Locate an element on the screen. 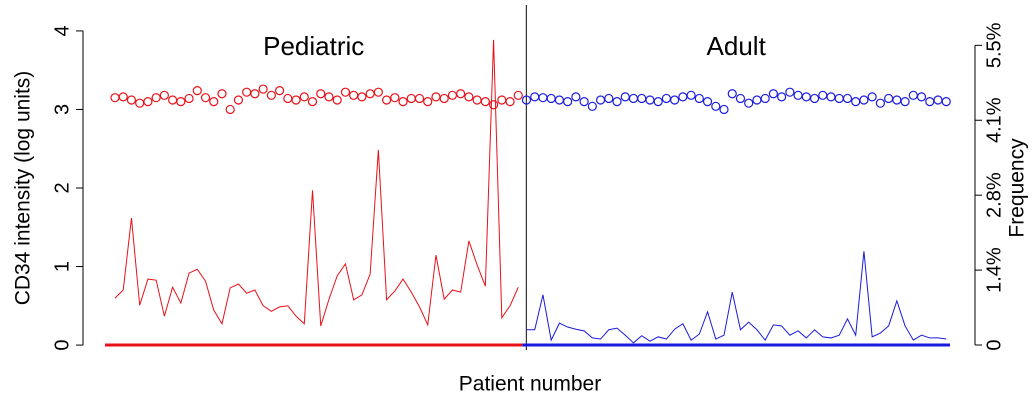 The height and width of the screenshot is (403, 1035). y-tick-label: 3 is located at coordinates (62, 109).